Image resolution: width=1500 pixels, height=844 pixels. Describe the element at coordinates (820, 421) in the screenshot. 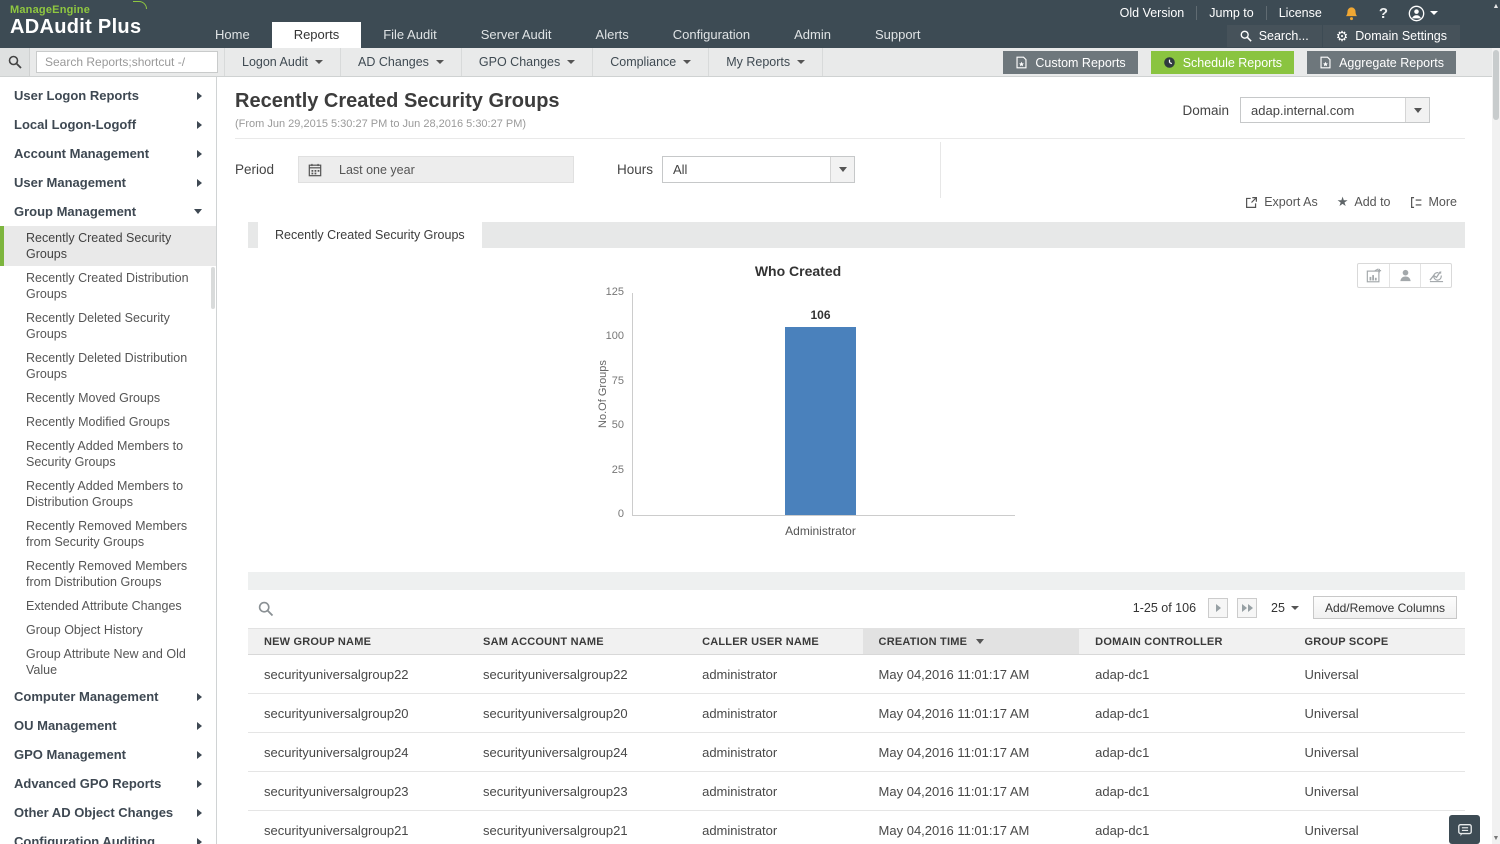

I see `chart-bar-administrator` at that location.